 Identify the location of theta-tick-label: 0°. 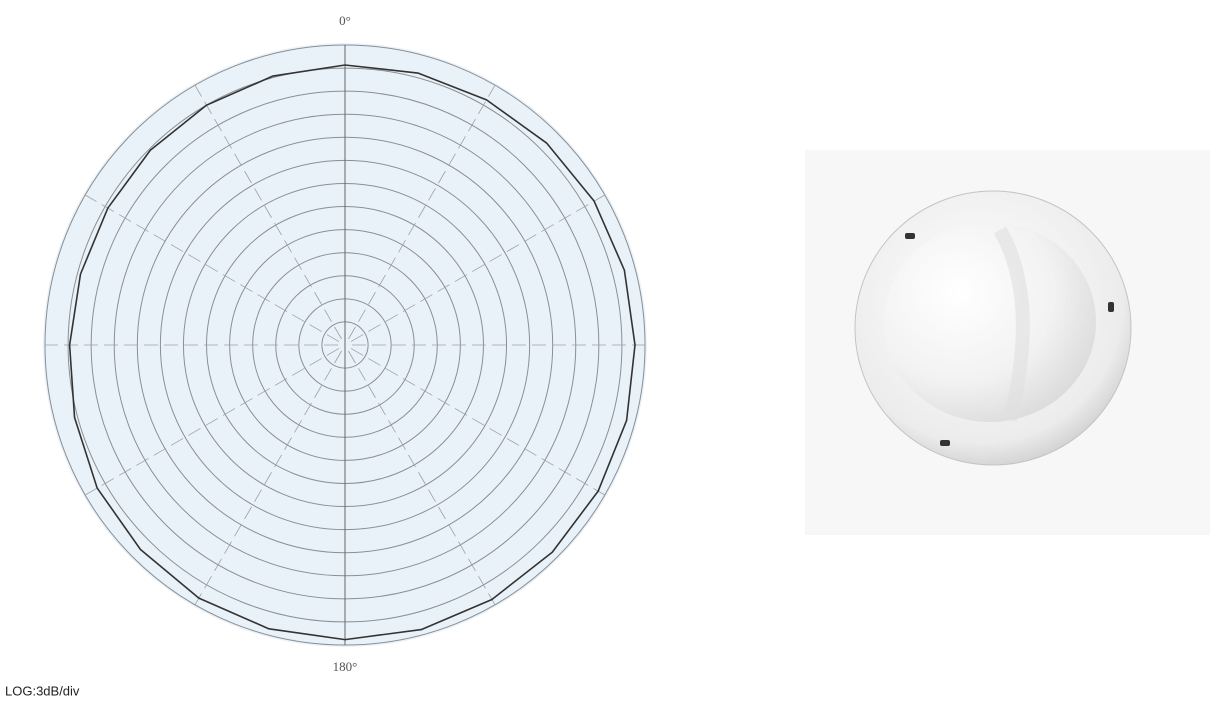
(345, 20).